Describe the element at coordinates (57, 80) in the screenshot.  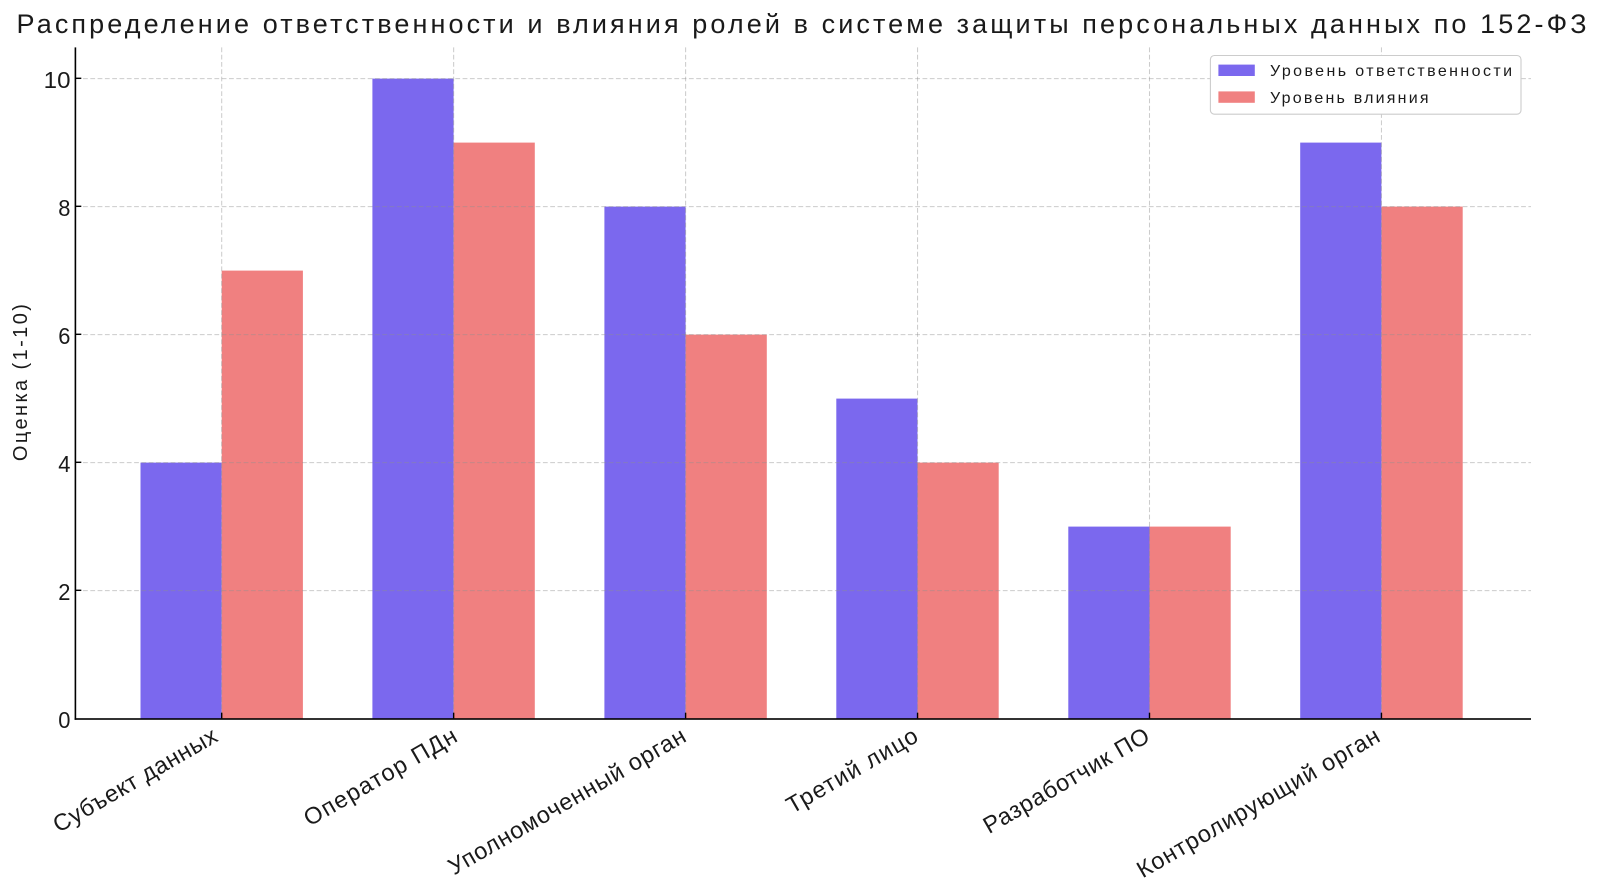
I see `svg-text: 10` at that location.